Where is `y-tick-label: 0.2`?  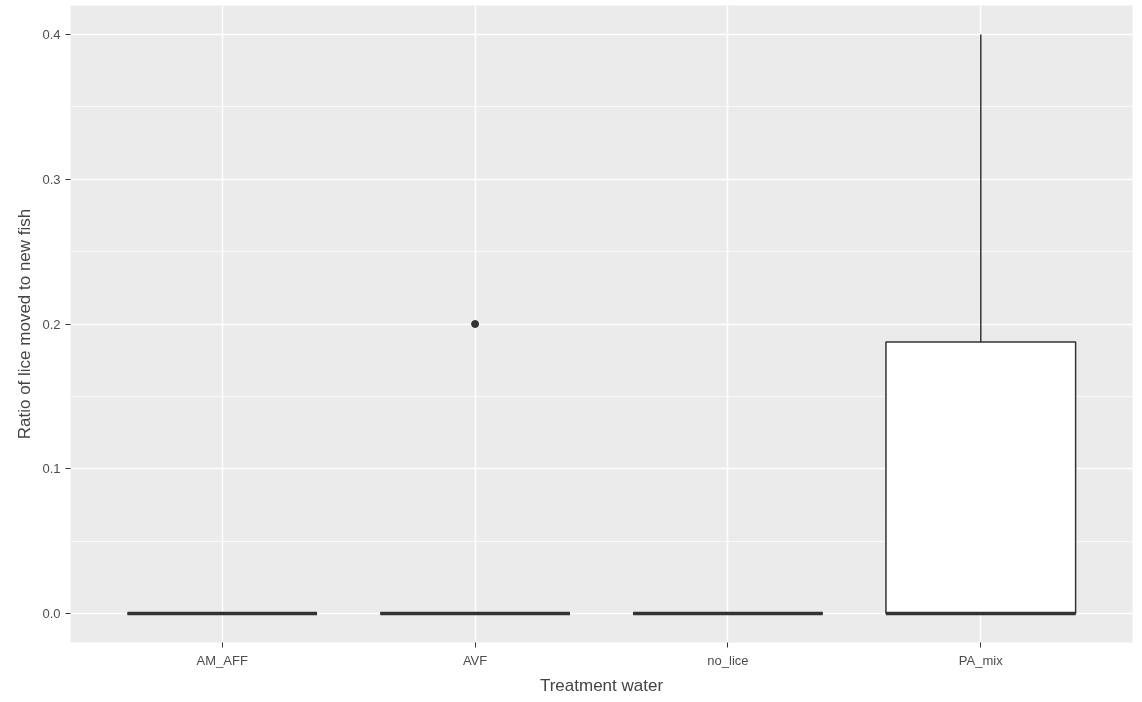
y-tick-label: 0.2 is located at coordinates (51, 324).